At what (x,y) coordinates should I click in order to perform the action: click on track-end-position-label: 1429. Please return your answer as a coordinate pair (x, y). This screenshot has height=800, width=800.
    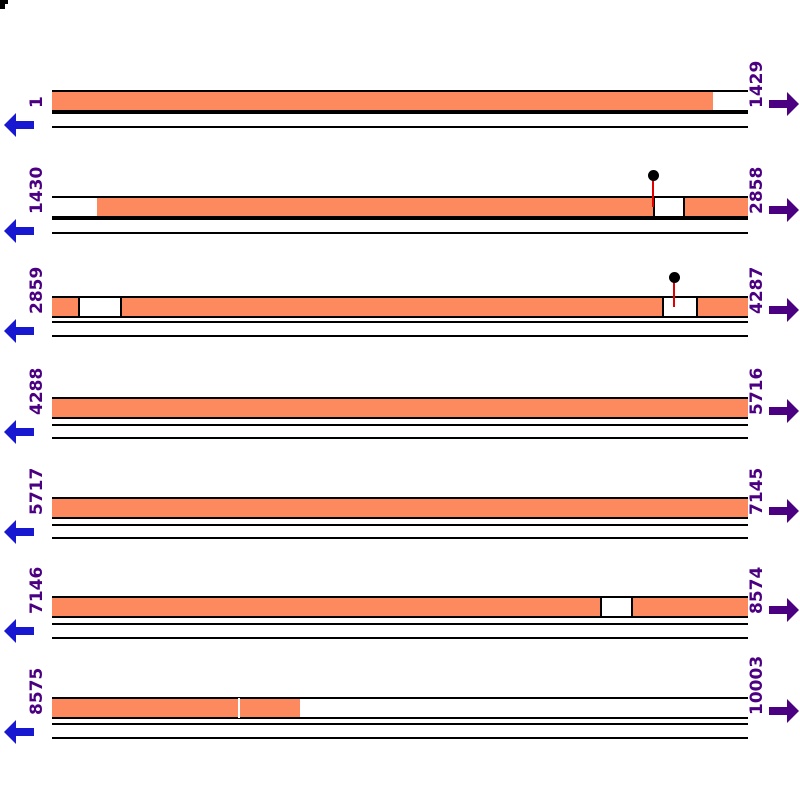
    Looking at the image, I should click on (757, 84).